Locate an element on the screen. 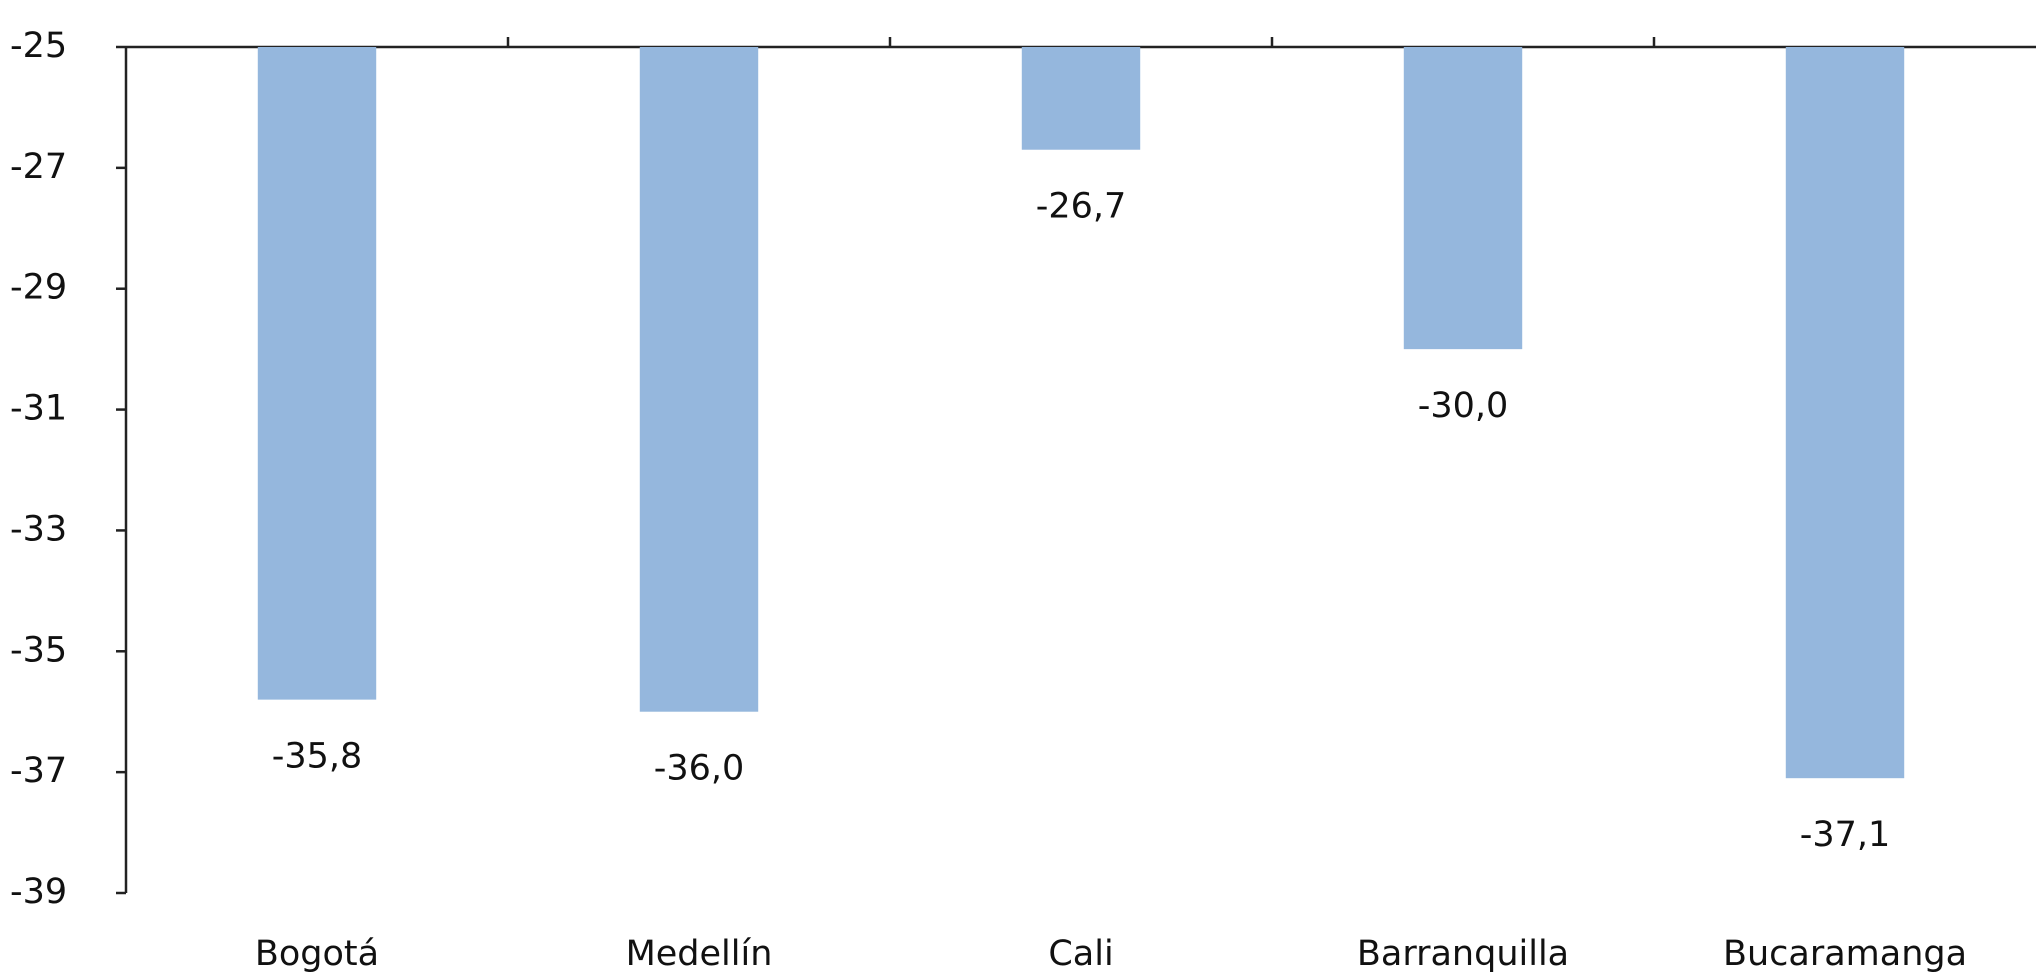 The image size is (2036, 976). x-tick-label: Barranquilla is located at coordinates (1463, 954).